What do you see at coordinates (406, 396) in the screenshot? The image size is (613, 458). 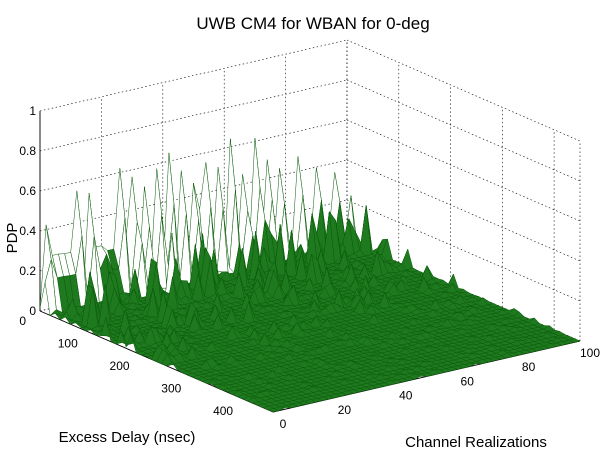 I see `y-tick-label: 40` at bounding box center [406, 396].